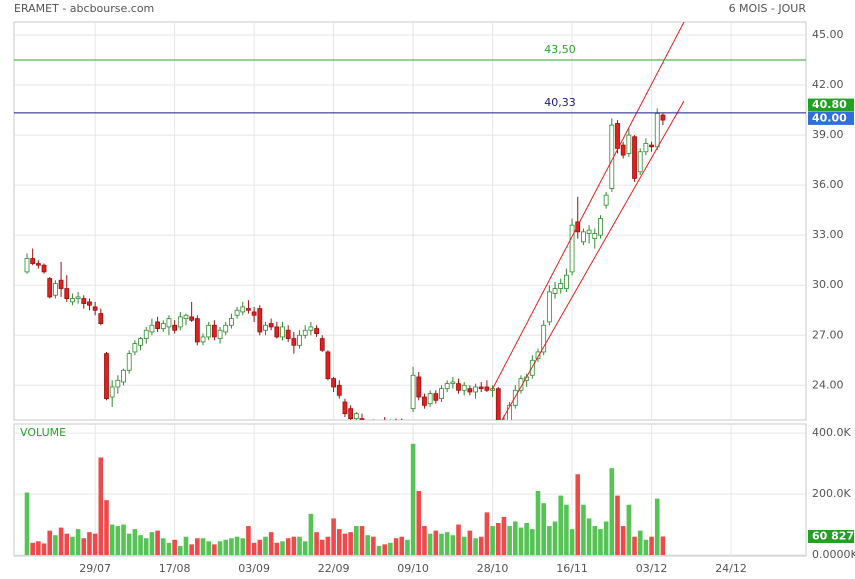  Describe the element at coordinates (175, 568) in the screenshot. I see `x-tick-label: 17/08` at that location.